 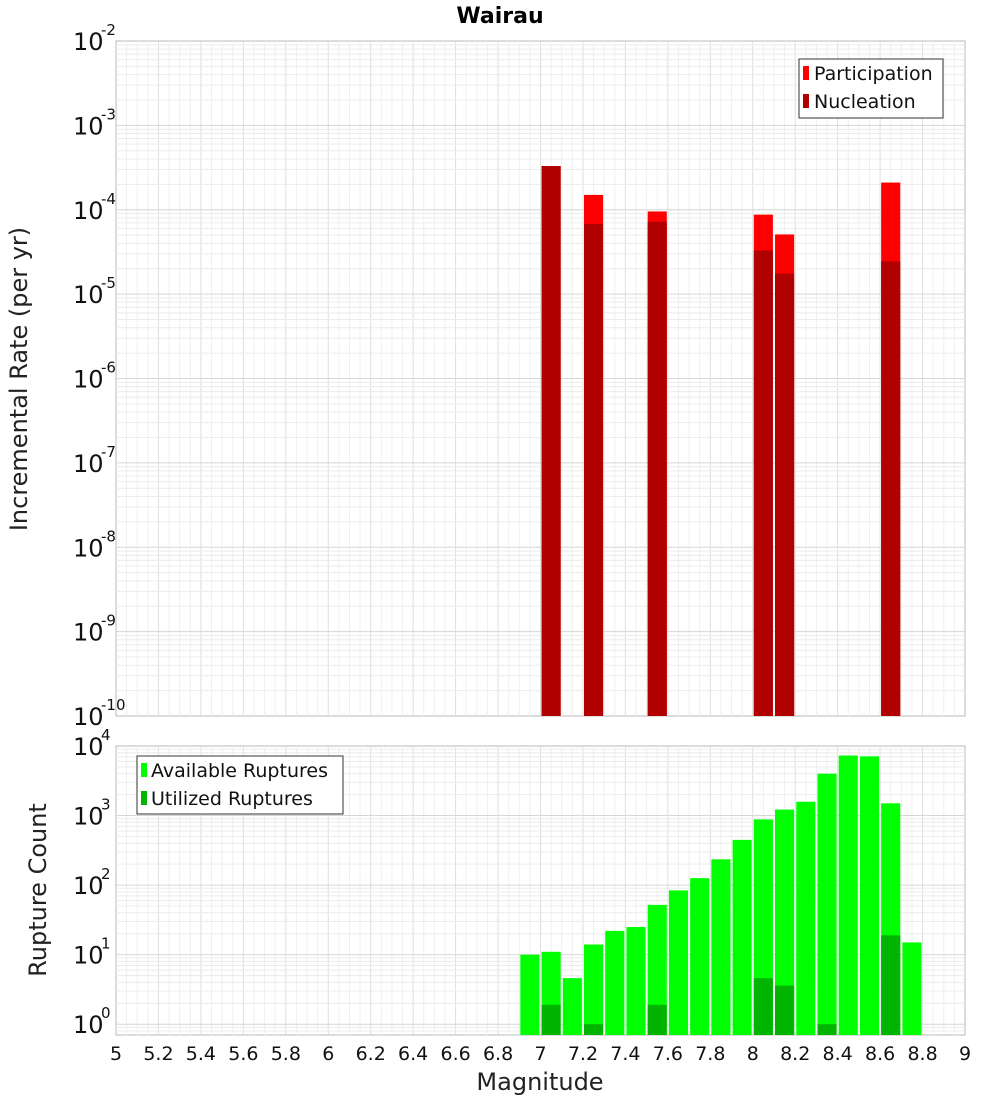 What do you see at coordinates (499, 16) in the screenshot?
I see `chart-title: Wairau` at bounding box center [499, 16].